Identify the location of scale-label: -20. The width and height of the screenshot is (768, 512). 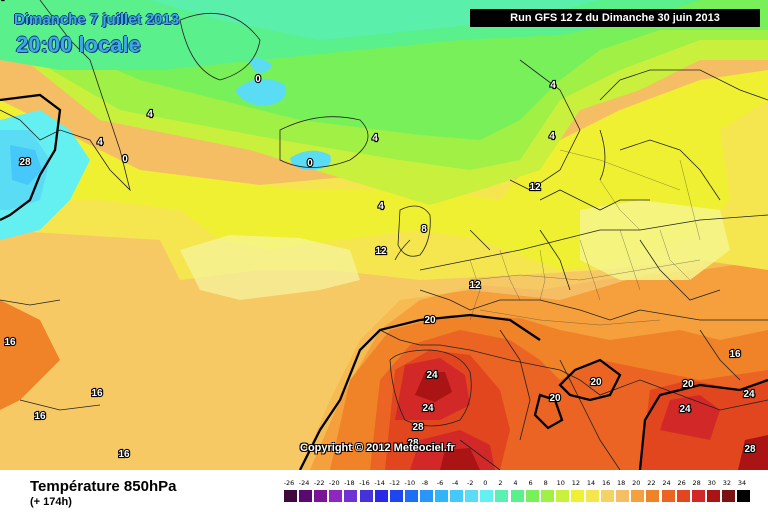
(334, 483).